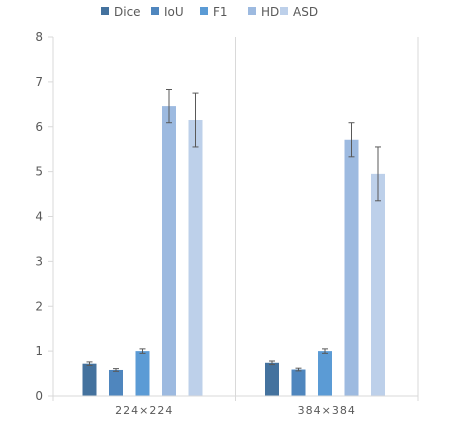 The image size is (457, 425). I want to click on y-tick-label: 1, so click(39, 351).